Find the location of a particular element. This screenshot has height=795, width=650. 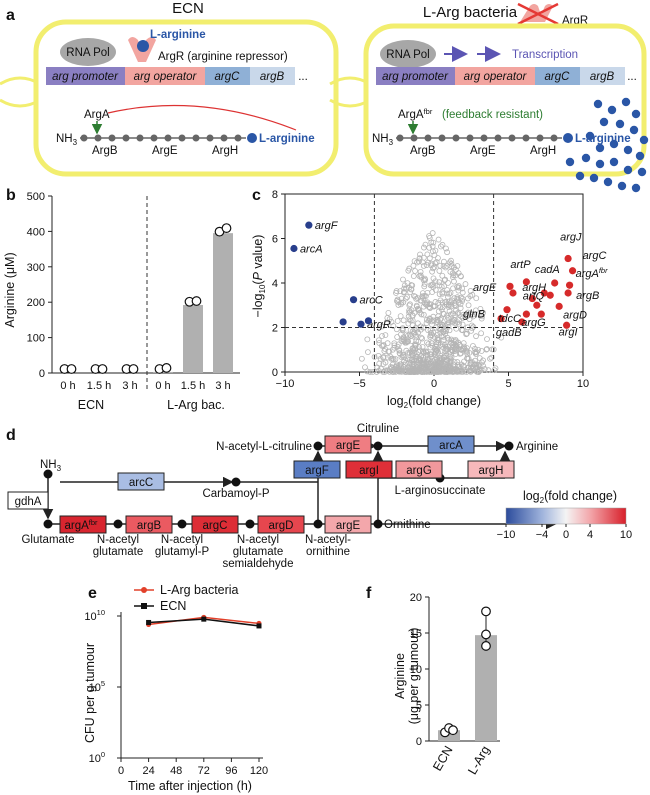

c-xtick-label: 0 is located at coordinates (434, 384).